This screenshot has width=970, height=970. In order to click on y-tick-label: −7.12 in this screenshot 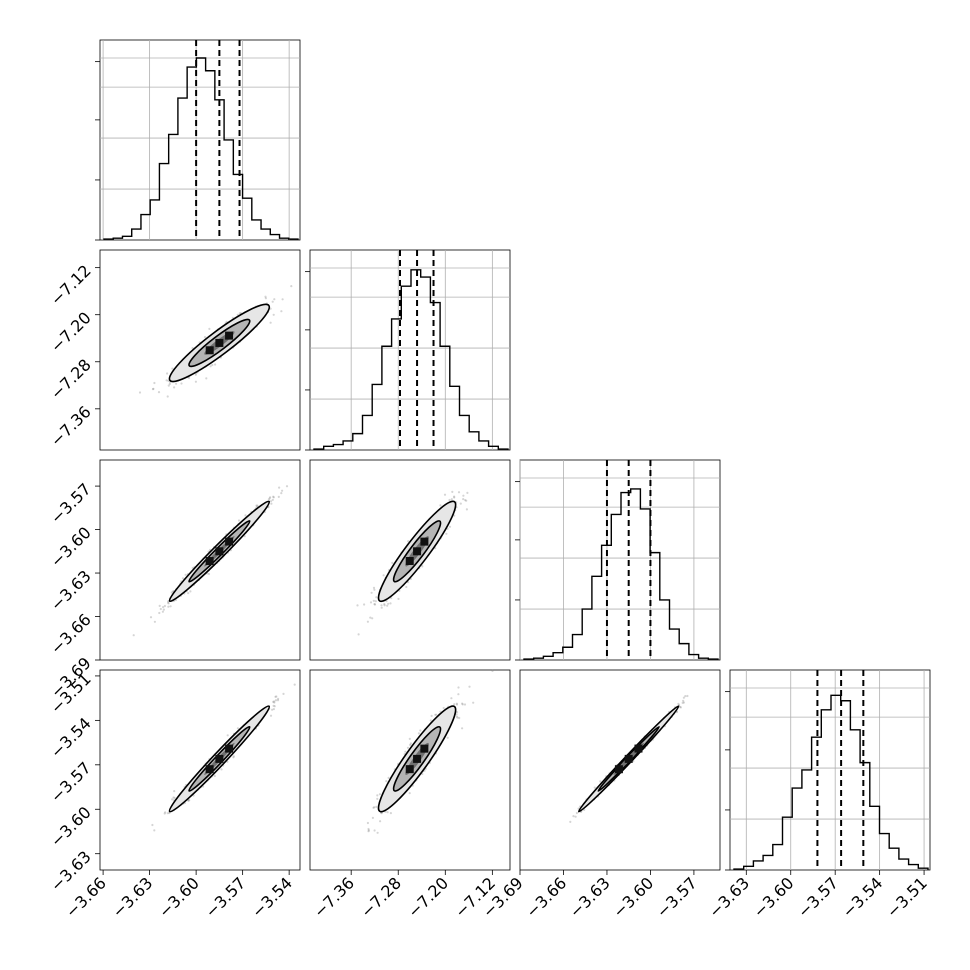, I will do `click(71, 285)`.